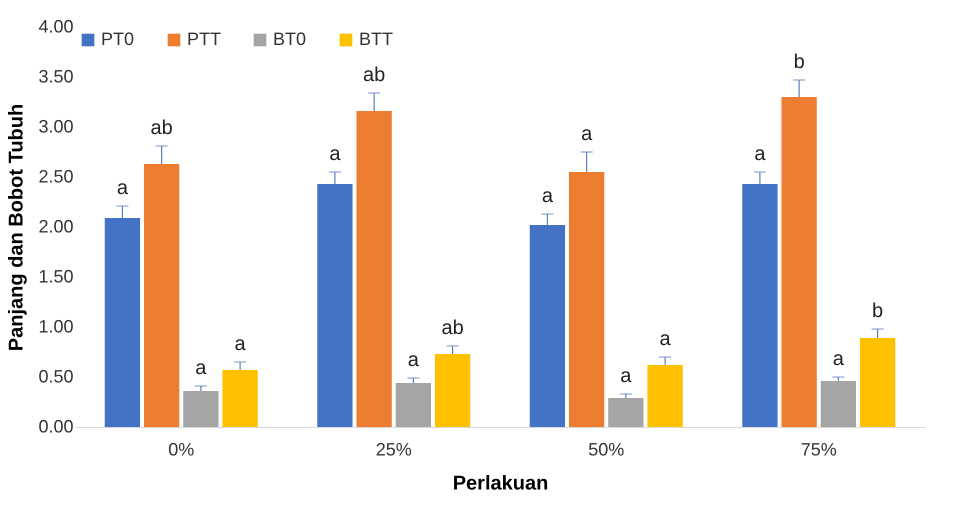 The height and width of the screenshot is (515, 968). Describe the element at coordinates (376, 39) in the screenshot. I see `legend-label: BTT` at that location.